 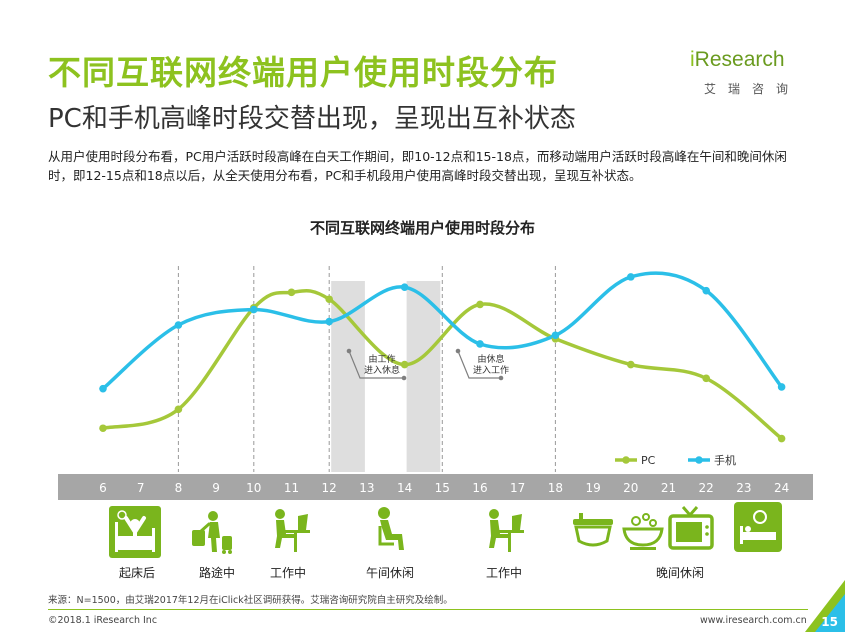 I want to click on x-tick-21: 21, so click(x=668, y=488).